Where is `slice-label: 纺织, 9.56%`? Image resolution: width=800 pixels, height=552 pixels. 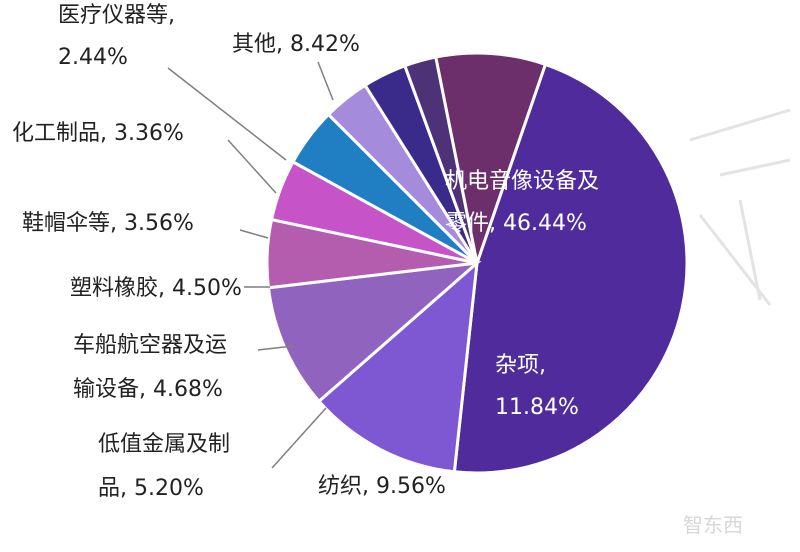 slice-label: 纺织, 9.56% is located at coordinates (382, 486).